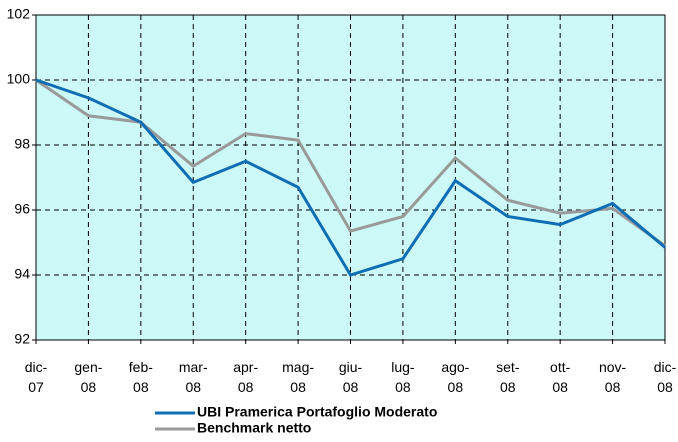 The width and height of the screenshot is (678, 442). Describe the element at coordinates (22, 209) in the screenshot. I see `y-tick-label: 96` at that location.